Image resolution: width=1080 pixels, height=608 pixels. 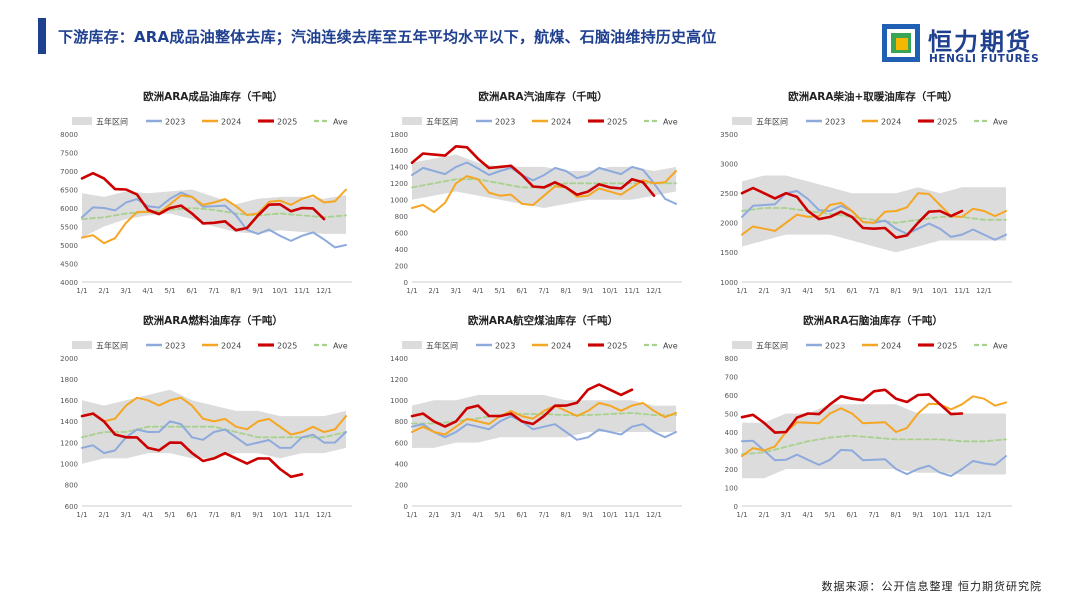 I want to click on y-tick-label: 200, so click(x=401, y=486).